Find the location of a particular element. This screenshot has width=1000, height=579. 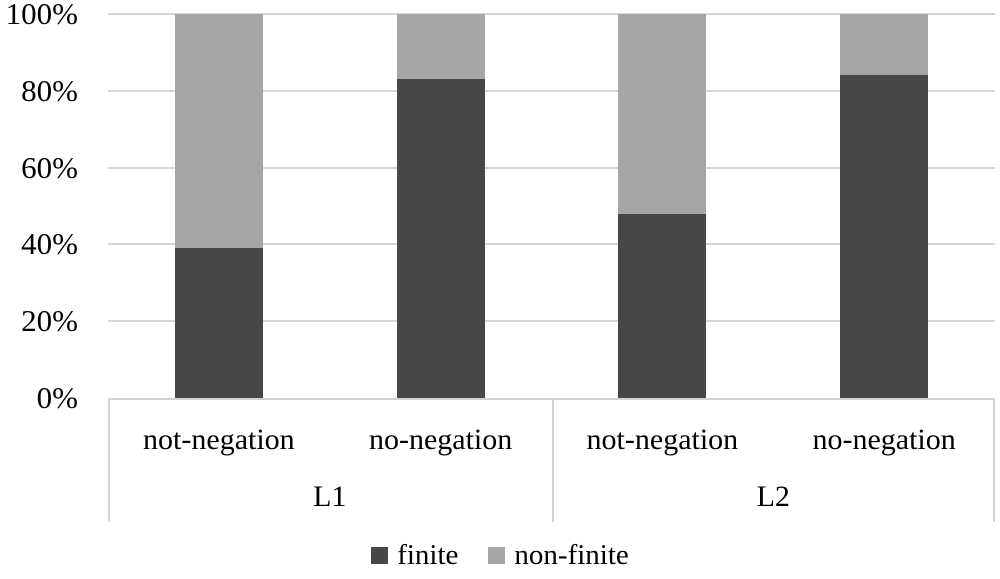

legend-item-finite: finite is located at coordinates (414, 555).